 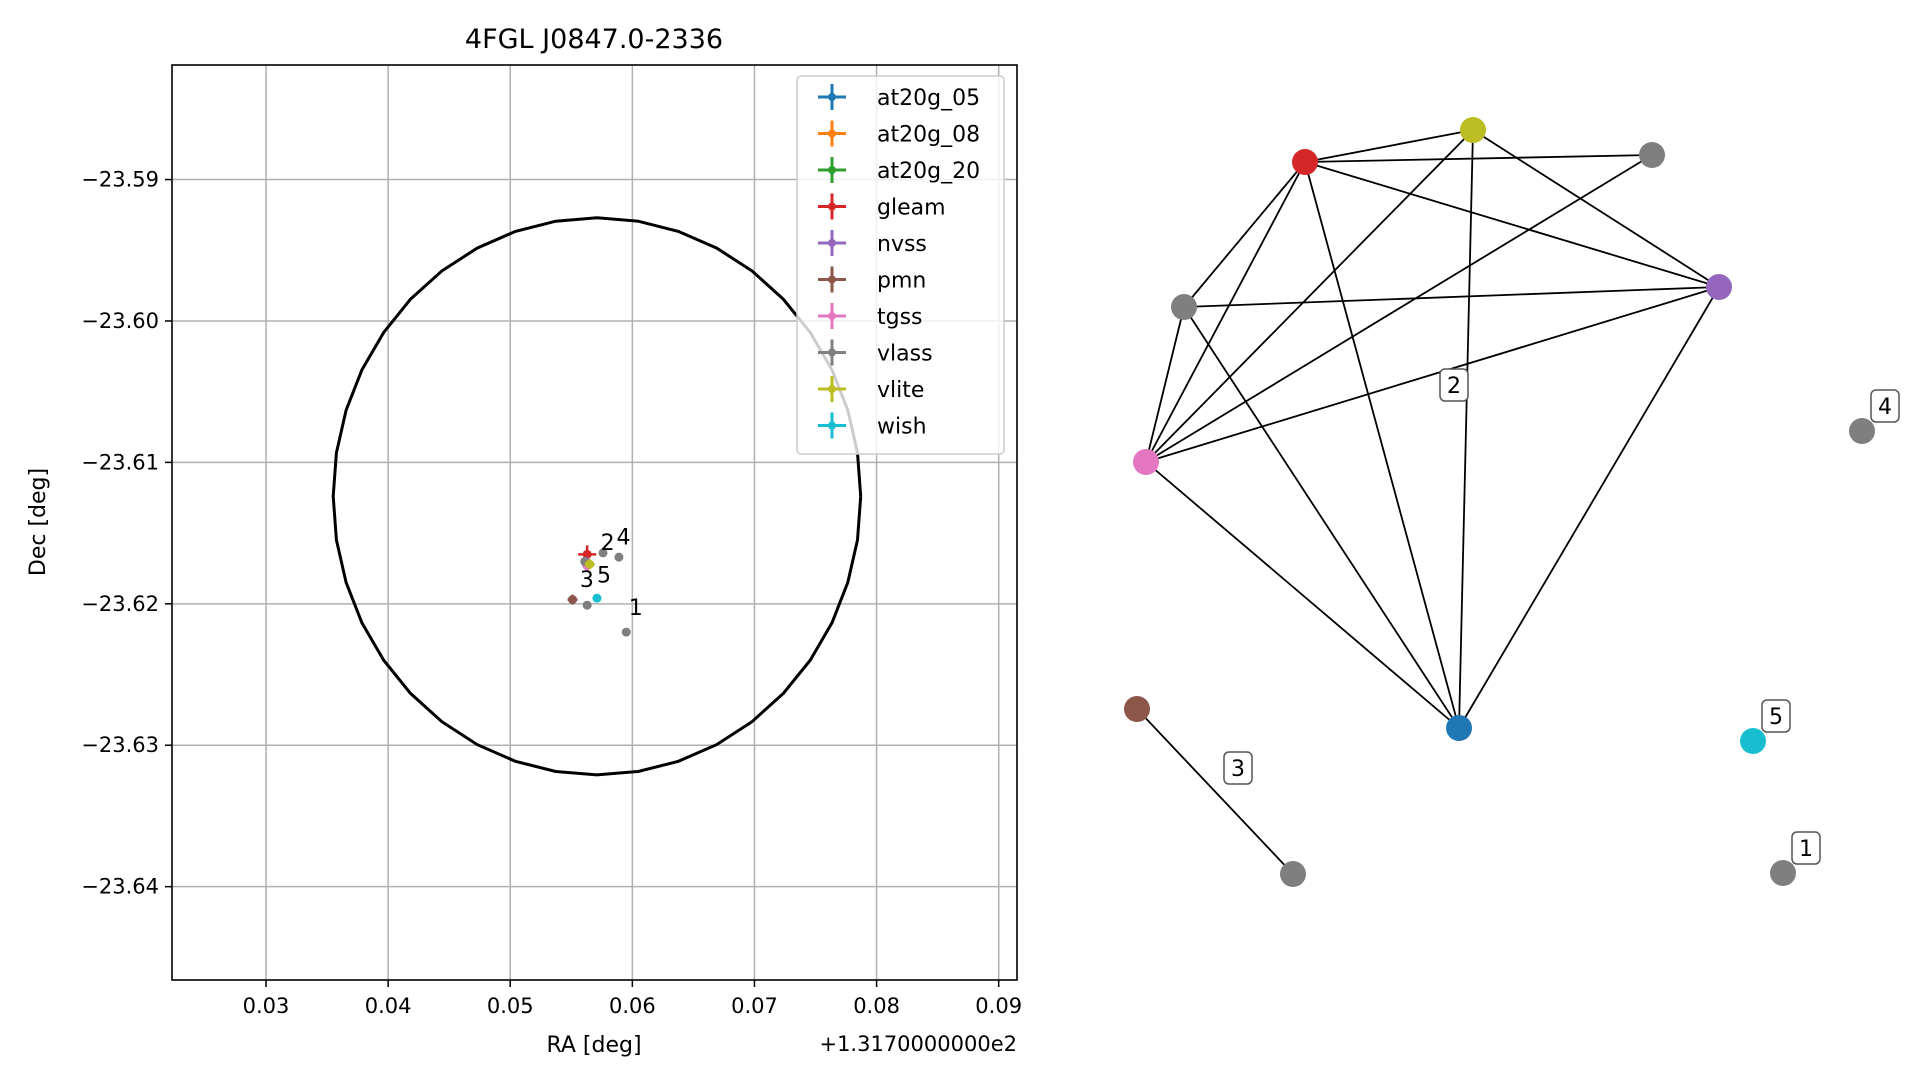 I want to click on legend-label: tgss, so click(x=900, y=317).